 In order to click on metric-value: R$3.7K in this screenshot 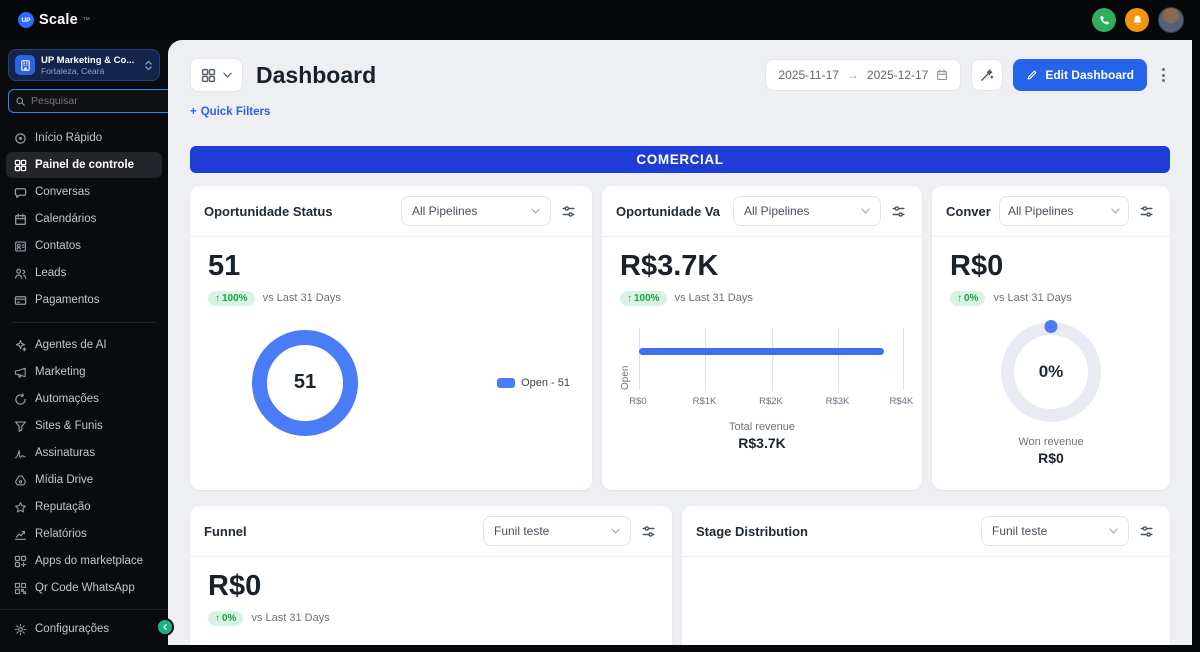, I will do `click(669, 266)`.